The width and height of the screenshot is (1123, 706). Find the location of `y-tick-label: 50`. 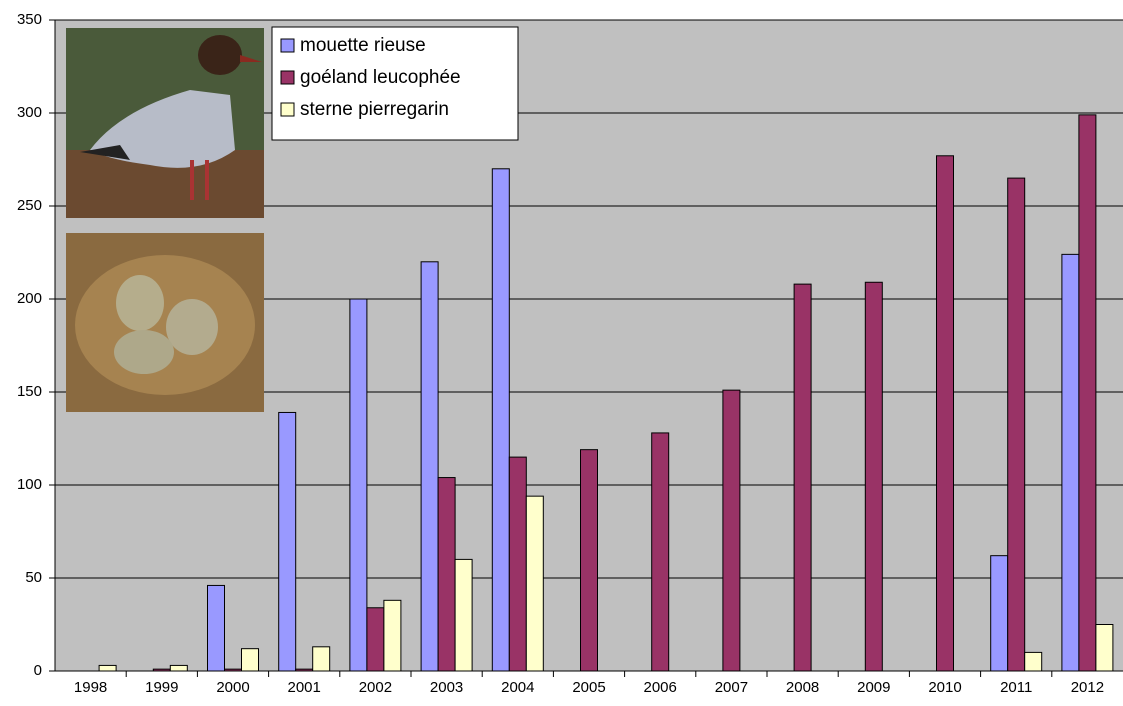

y-tick-label: 50 is located at coordinates (33, 577).